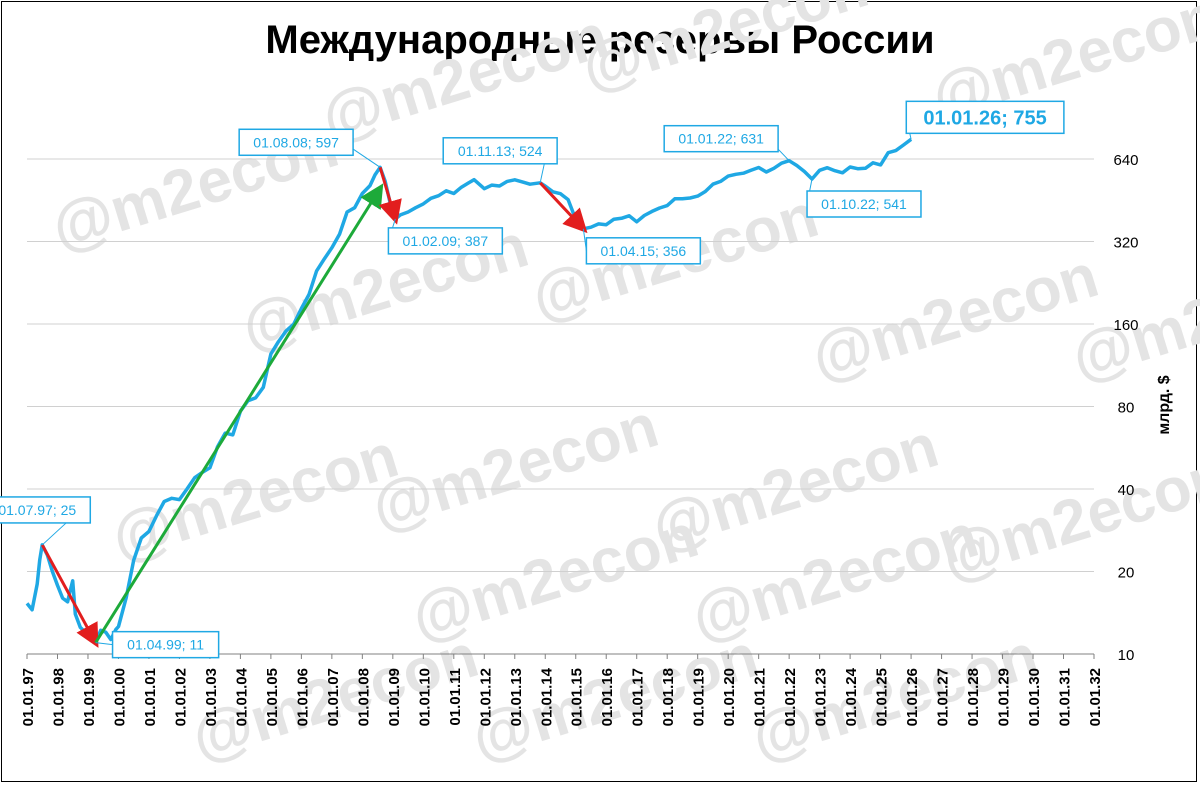 The image size is (1200, 785). I want to click on x-tick-label: 01.01.07, so click(333, 697).